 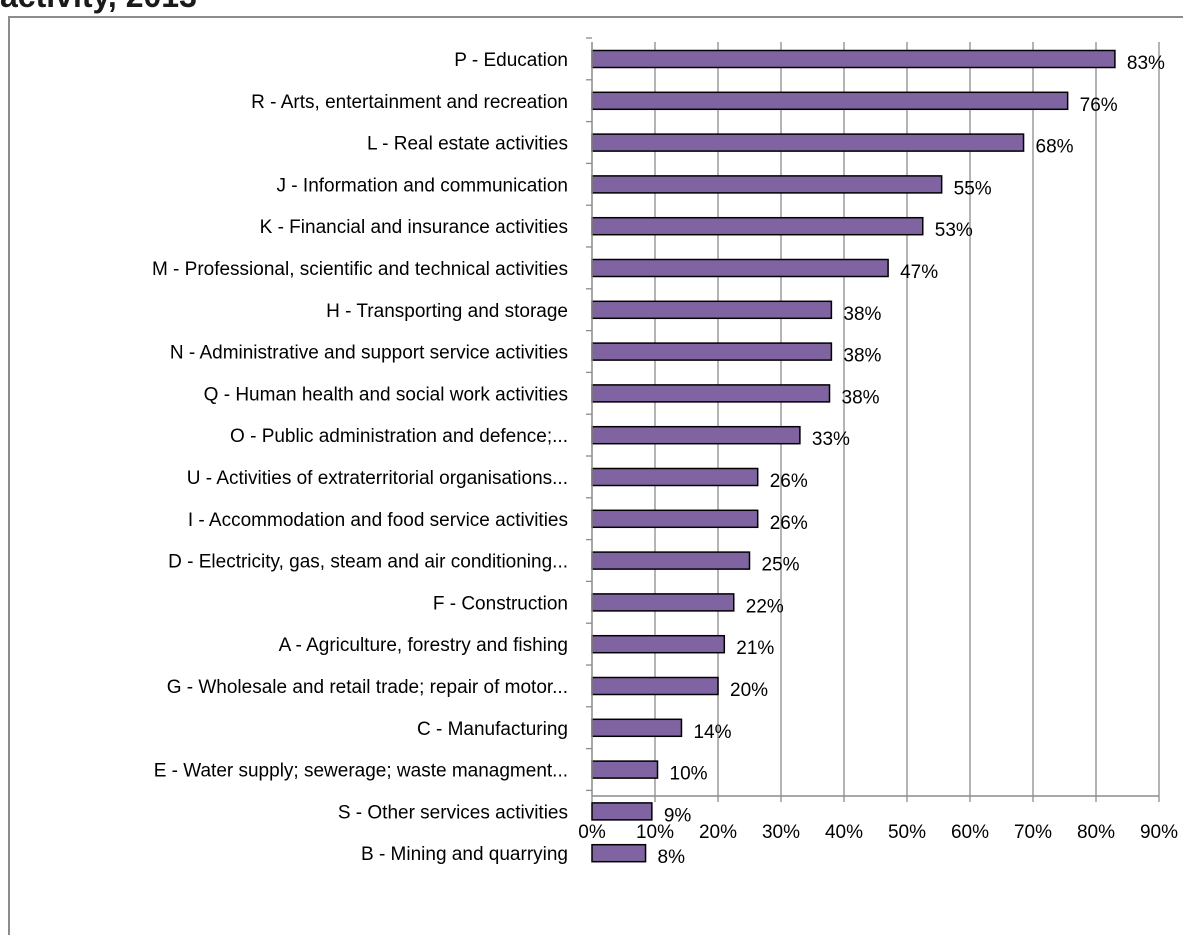 I want to click on data-label: 53%, so click(x=954, y=230).